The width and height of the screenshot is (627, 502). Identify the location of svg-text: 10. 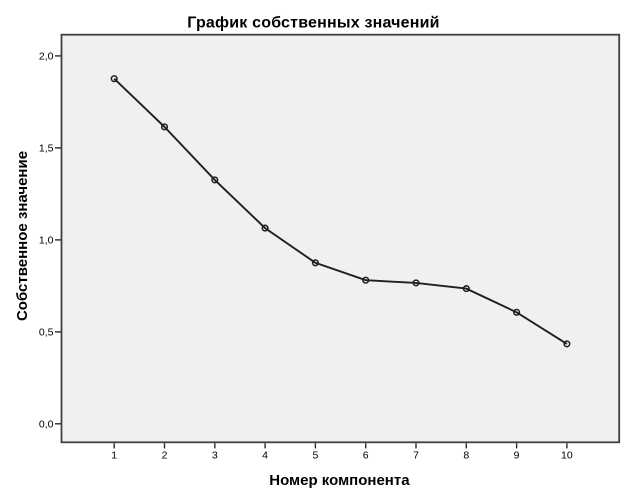
(567, 455).